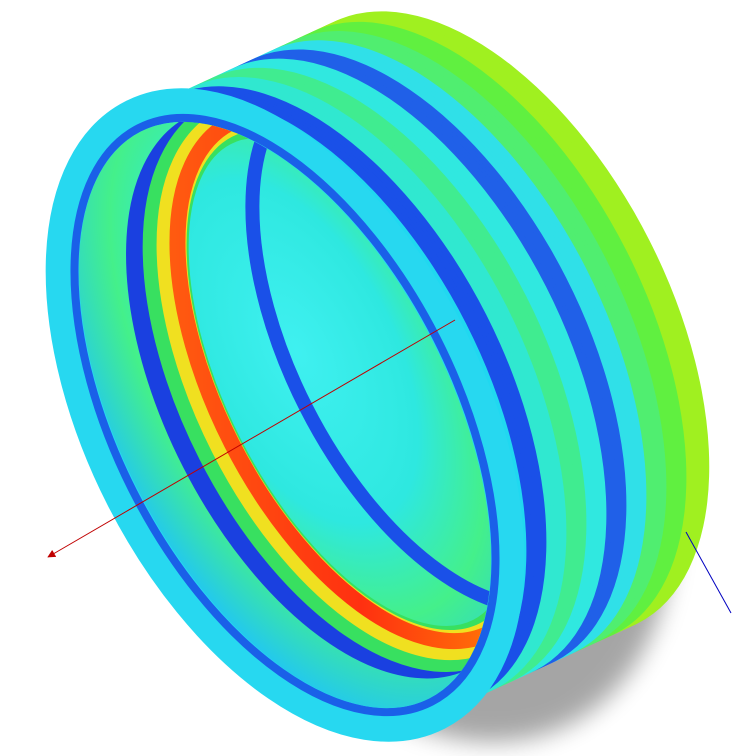 This screenshot has width=756, height=756. Describe the element at coordinates (708, 572) in the screenshot. I see `z-axis` at that location.